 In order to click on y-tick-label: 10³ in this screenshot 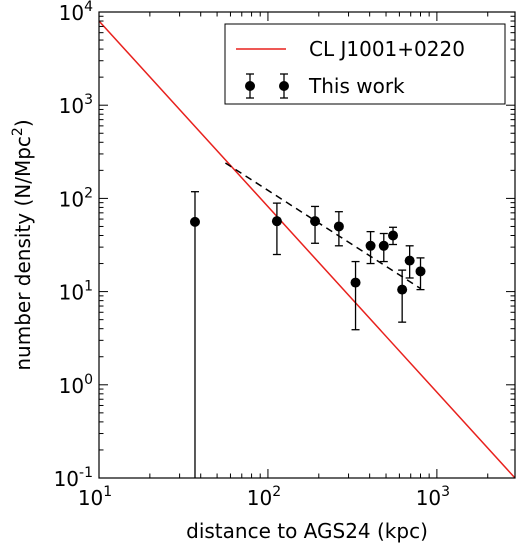, I will do `click(76, 105)`.